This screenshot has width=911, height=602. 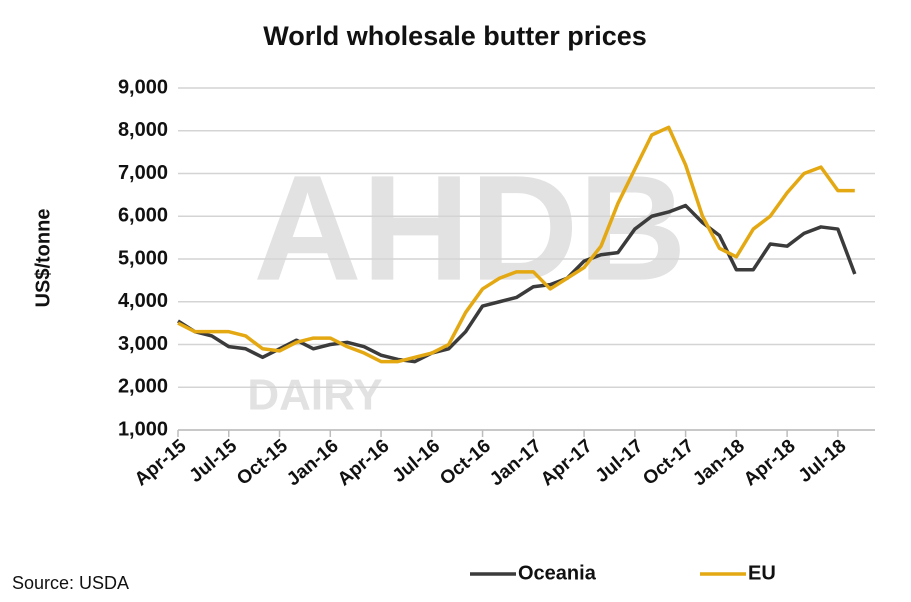 I want to click on watermark: AHDB, so click(x=469, y=228).